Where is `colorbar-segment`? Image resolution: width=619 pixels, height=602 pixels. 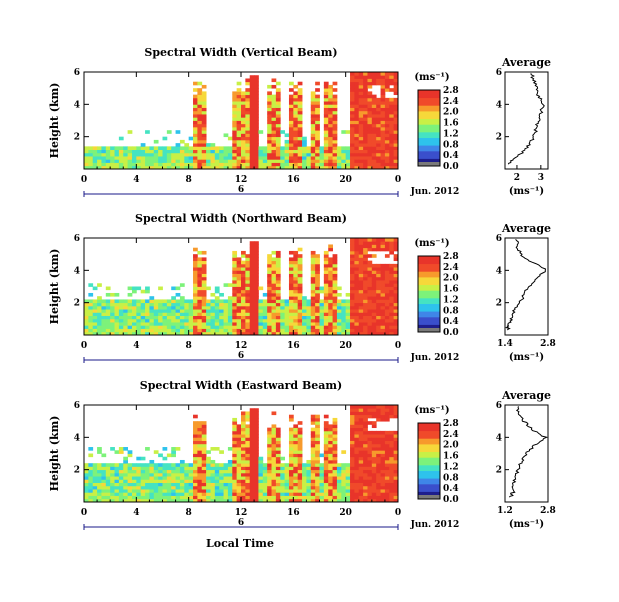
colorbar-segment is located at coordinates (429, 449).